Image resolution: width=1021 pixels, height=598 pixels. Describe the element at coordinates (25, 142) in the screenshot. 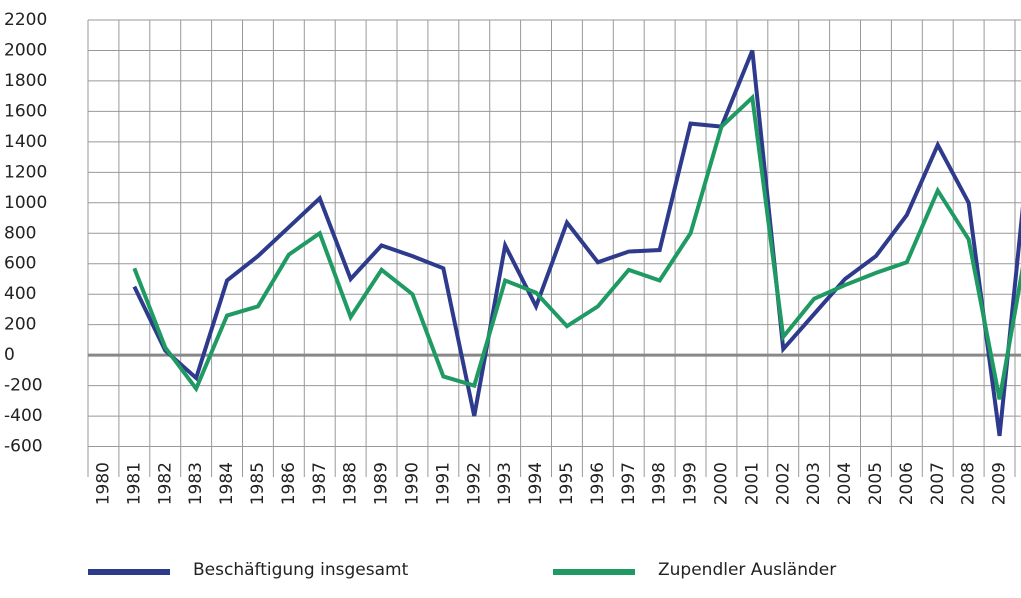

I see `y-tick-label: 1400` at that location.